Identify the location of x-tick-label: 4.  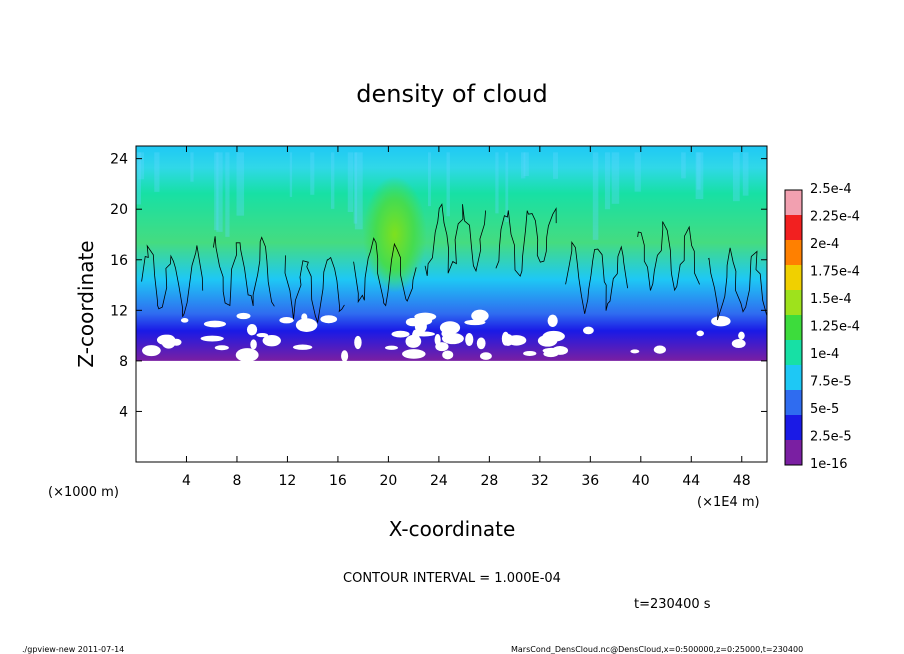
(186, 481).